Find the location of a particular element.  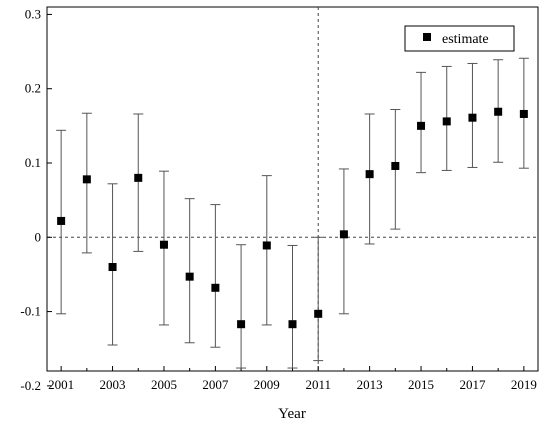

x-tick-label: 2001 is located at coordinates (61, 384).